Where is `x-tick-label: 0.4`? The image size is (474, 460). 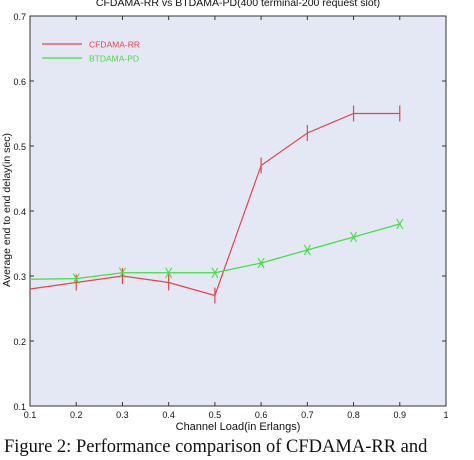 x-tick-label: 0.4 is located at coordinates (168, 415).